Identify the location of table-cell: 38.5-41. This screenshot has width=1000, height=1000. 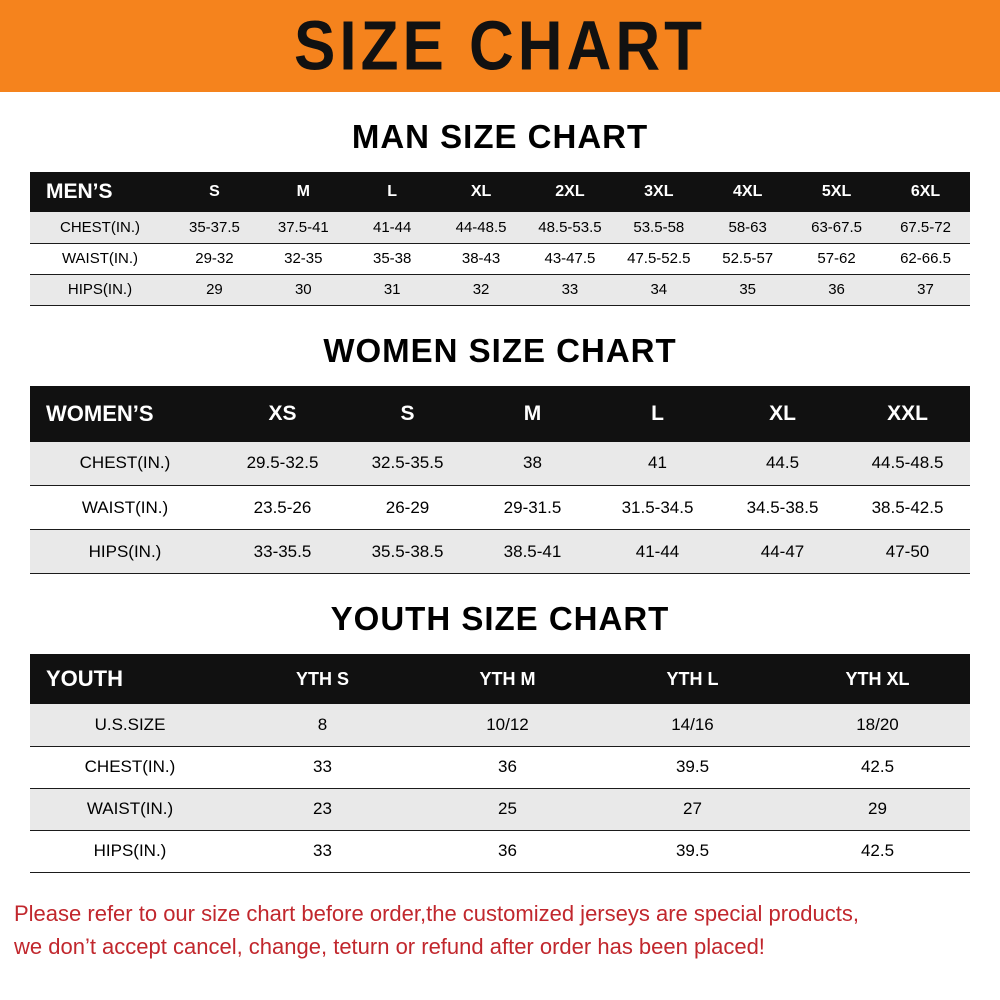
(532, 551).